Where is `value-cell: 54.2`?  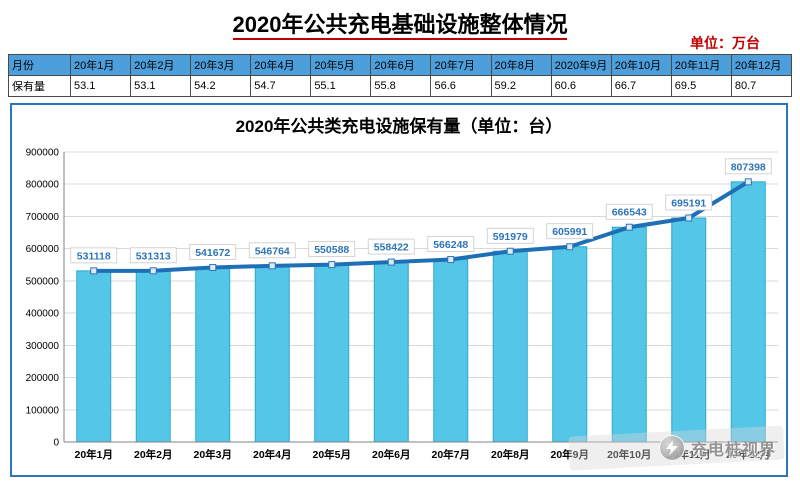
value-cell: 54.2 is located at coordinates (221, 86).